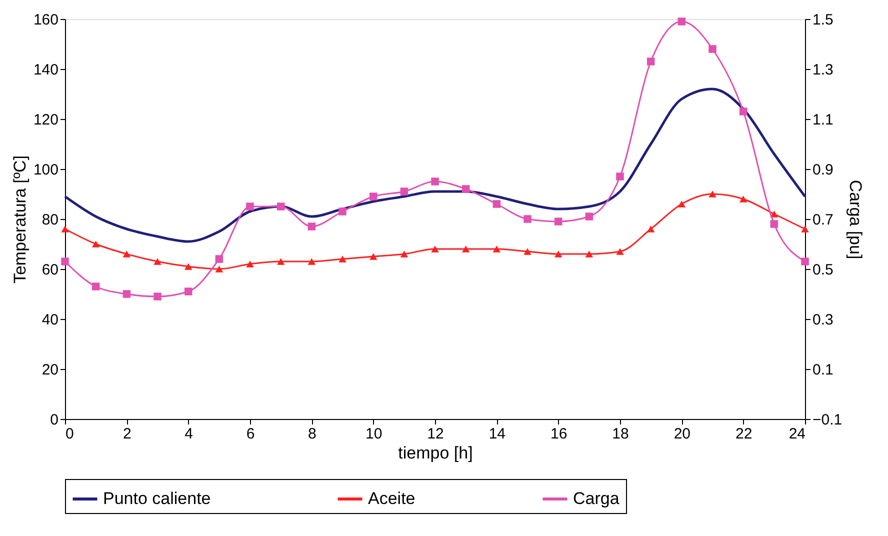  What do you see at coordinates (50, 320) in the screenshot?
I see `y-tick-label: 40` at bounding box center [50, 320].